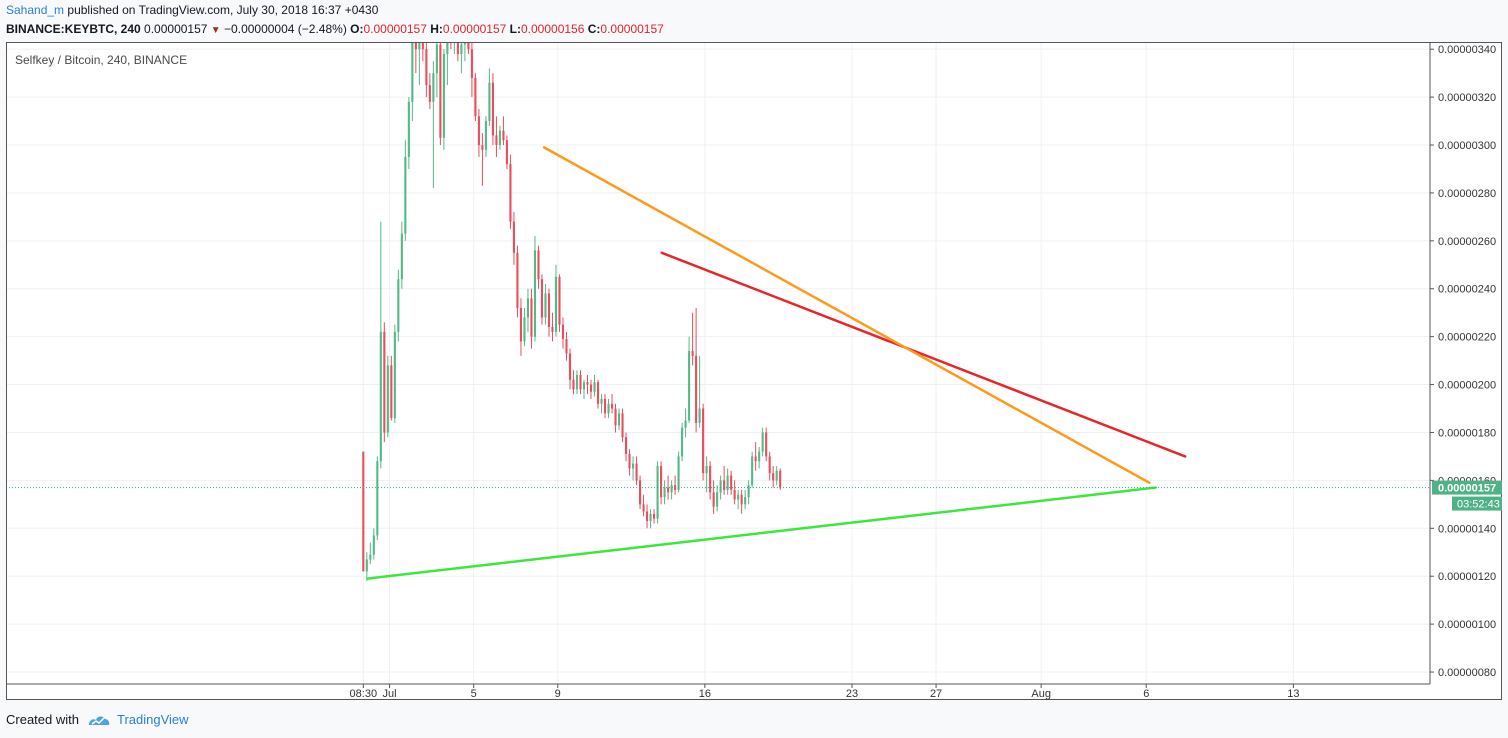  I want to click on close-value: 0.00000157, so click(632, 29).